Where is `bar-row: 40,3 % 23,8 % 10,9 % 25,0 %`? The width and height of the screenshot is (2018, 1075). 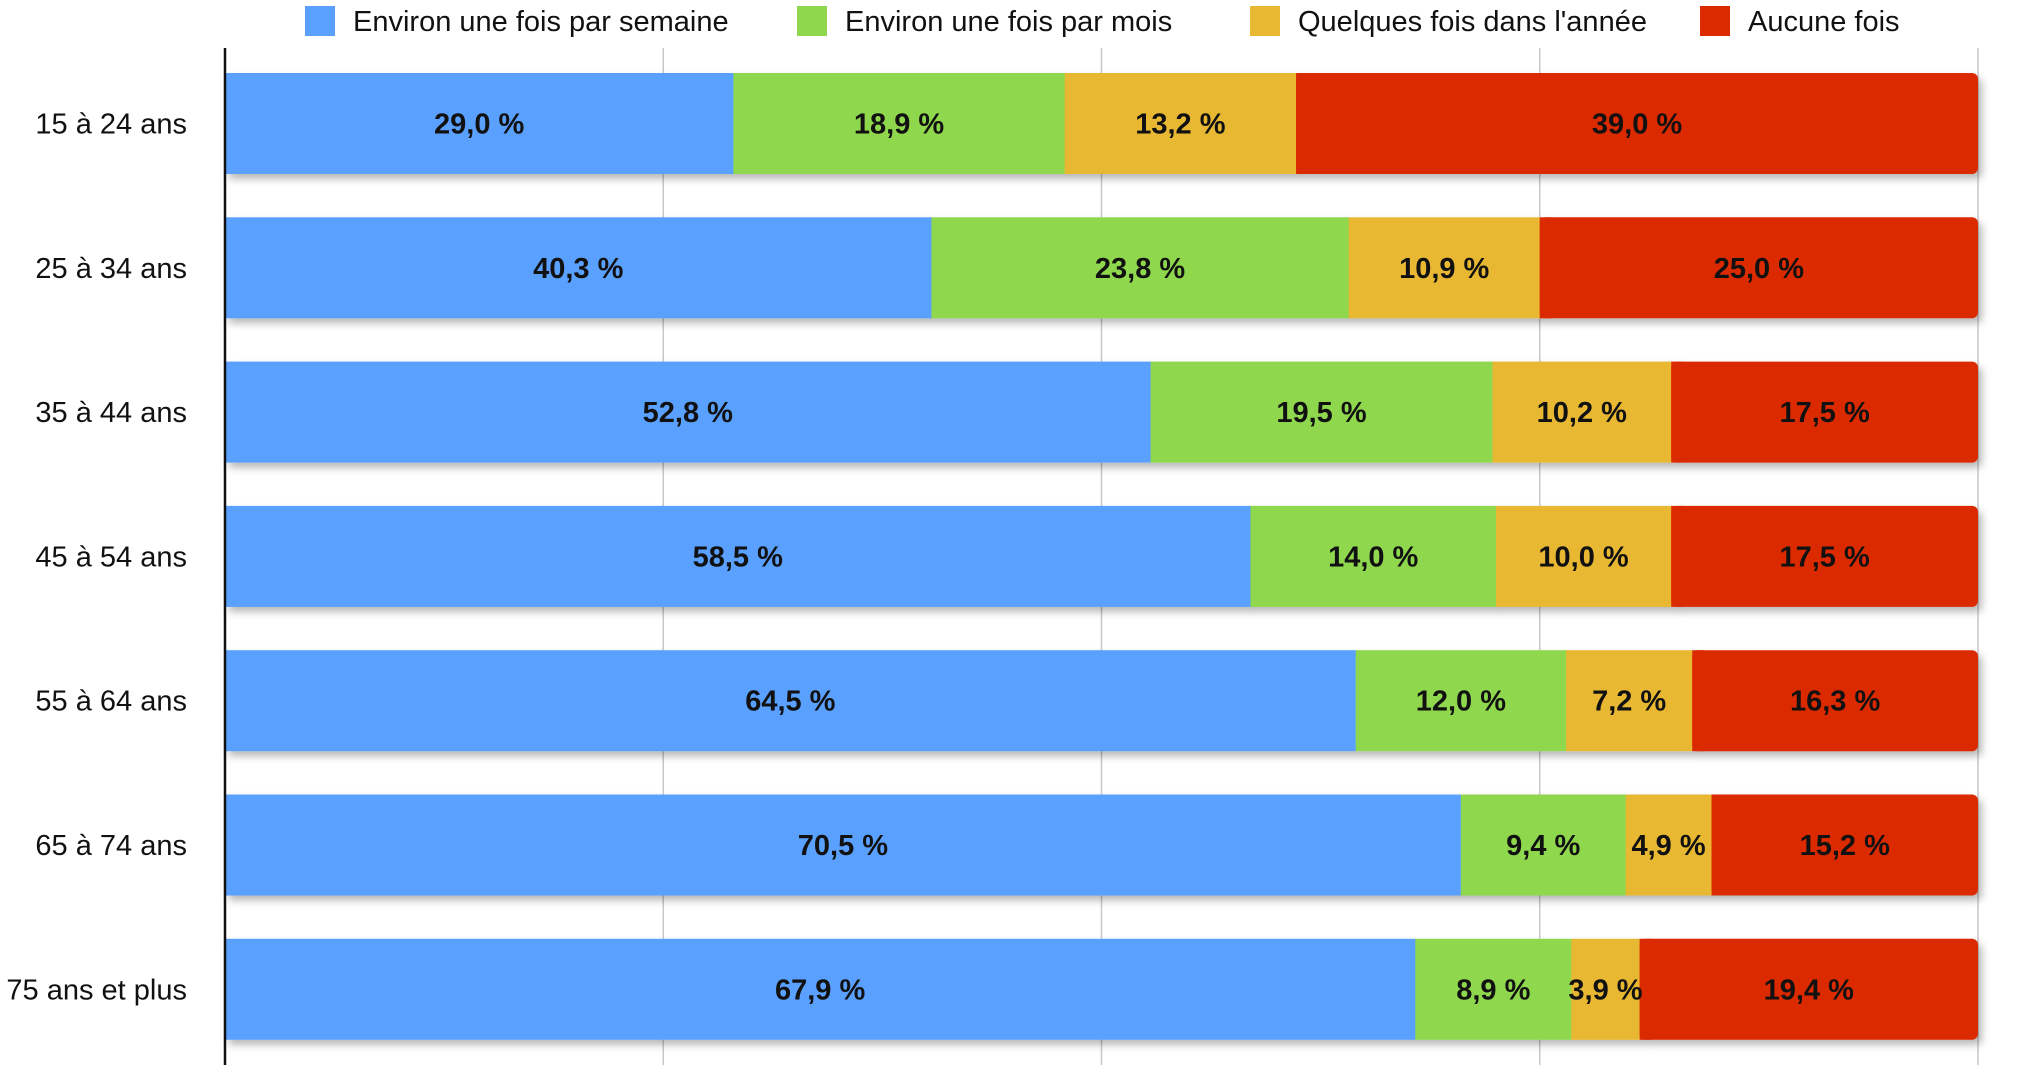
bar-row: 40,3 % 23,8 % 10,9 % 25,0 % is located at coordinates (1101, 268).